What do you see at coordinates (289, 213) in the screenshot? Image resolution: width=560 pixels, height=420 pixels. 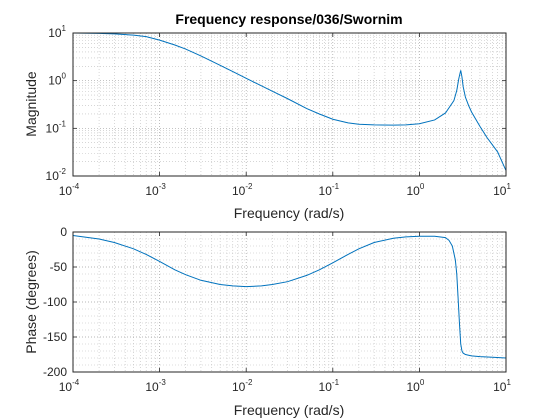 I see `magnitude-x-axis-label: Frequency (rad/s)` at bounding box center [289, 213].